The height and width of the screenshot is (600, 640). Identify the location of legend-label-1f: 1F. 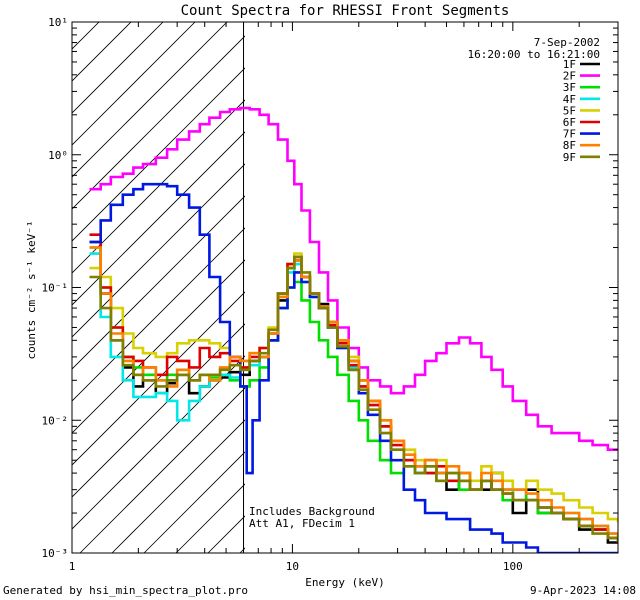
(569, 64).